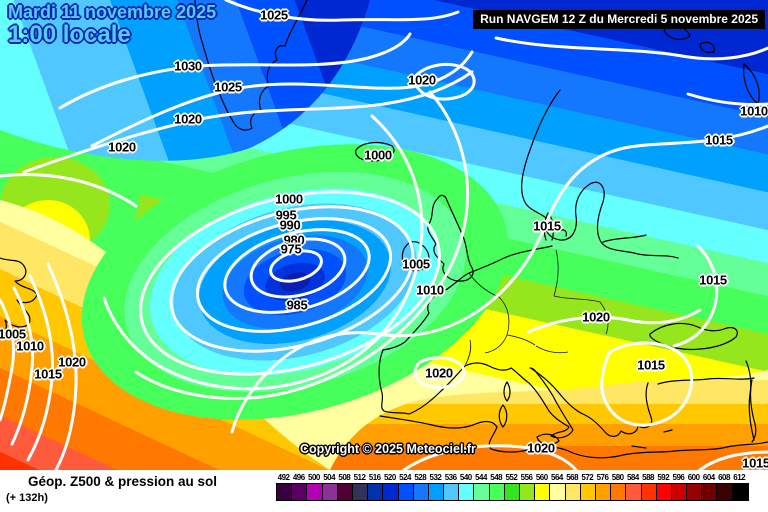 The width and height of the screenshot is (768, 512). I want to click on scale-colors-row, so click(513, 492).